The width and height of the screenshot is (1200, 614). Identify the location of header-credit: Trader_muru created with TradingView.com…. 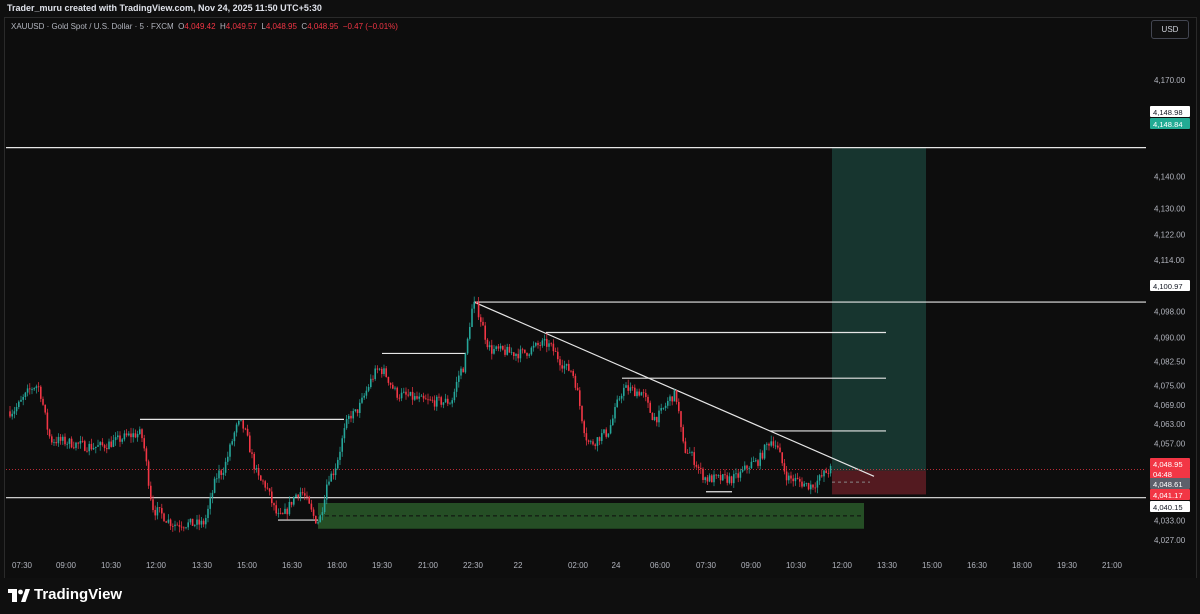
(164, 8).